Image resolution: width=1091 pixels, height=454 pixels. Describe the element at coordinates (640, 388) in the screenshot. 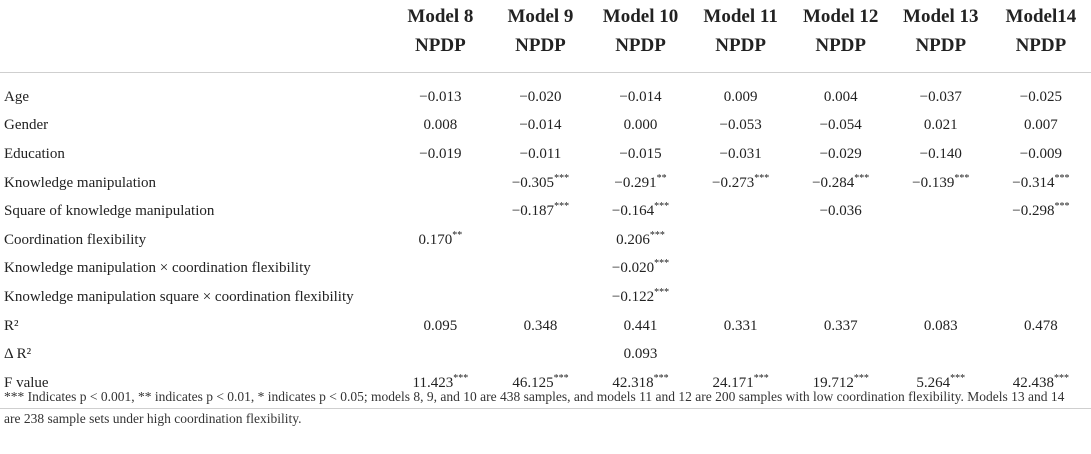

I see `cell-value: 42.318***` at that location.